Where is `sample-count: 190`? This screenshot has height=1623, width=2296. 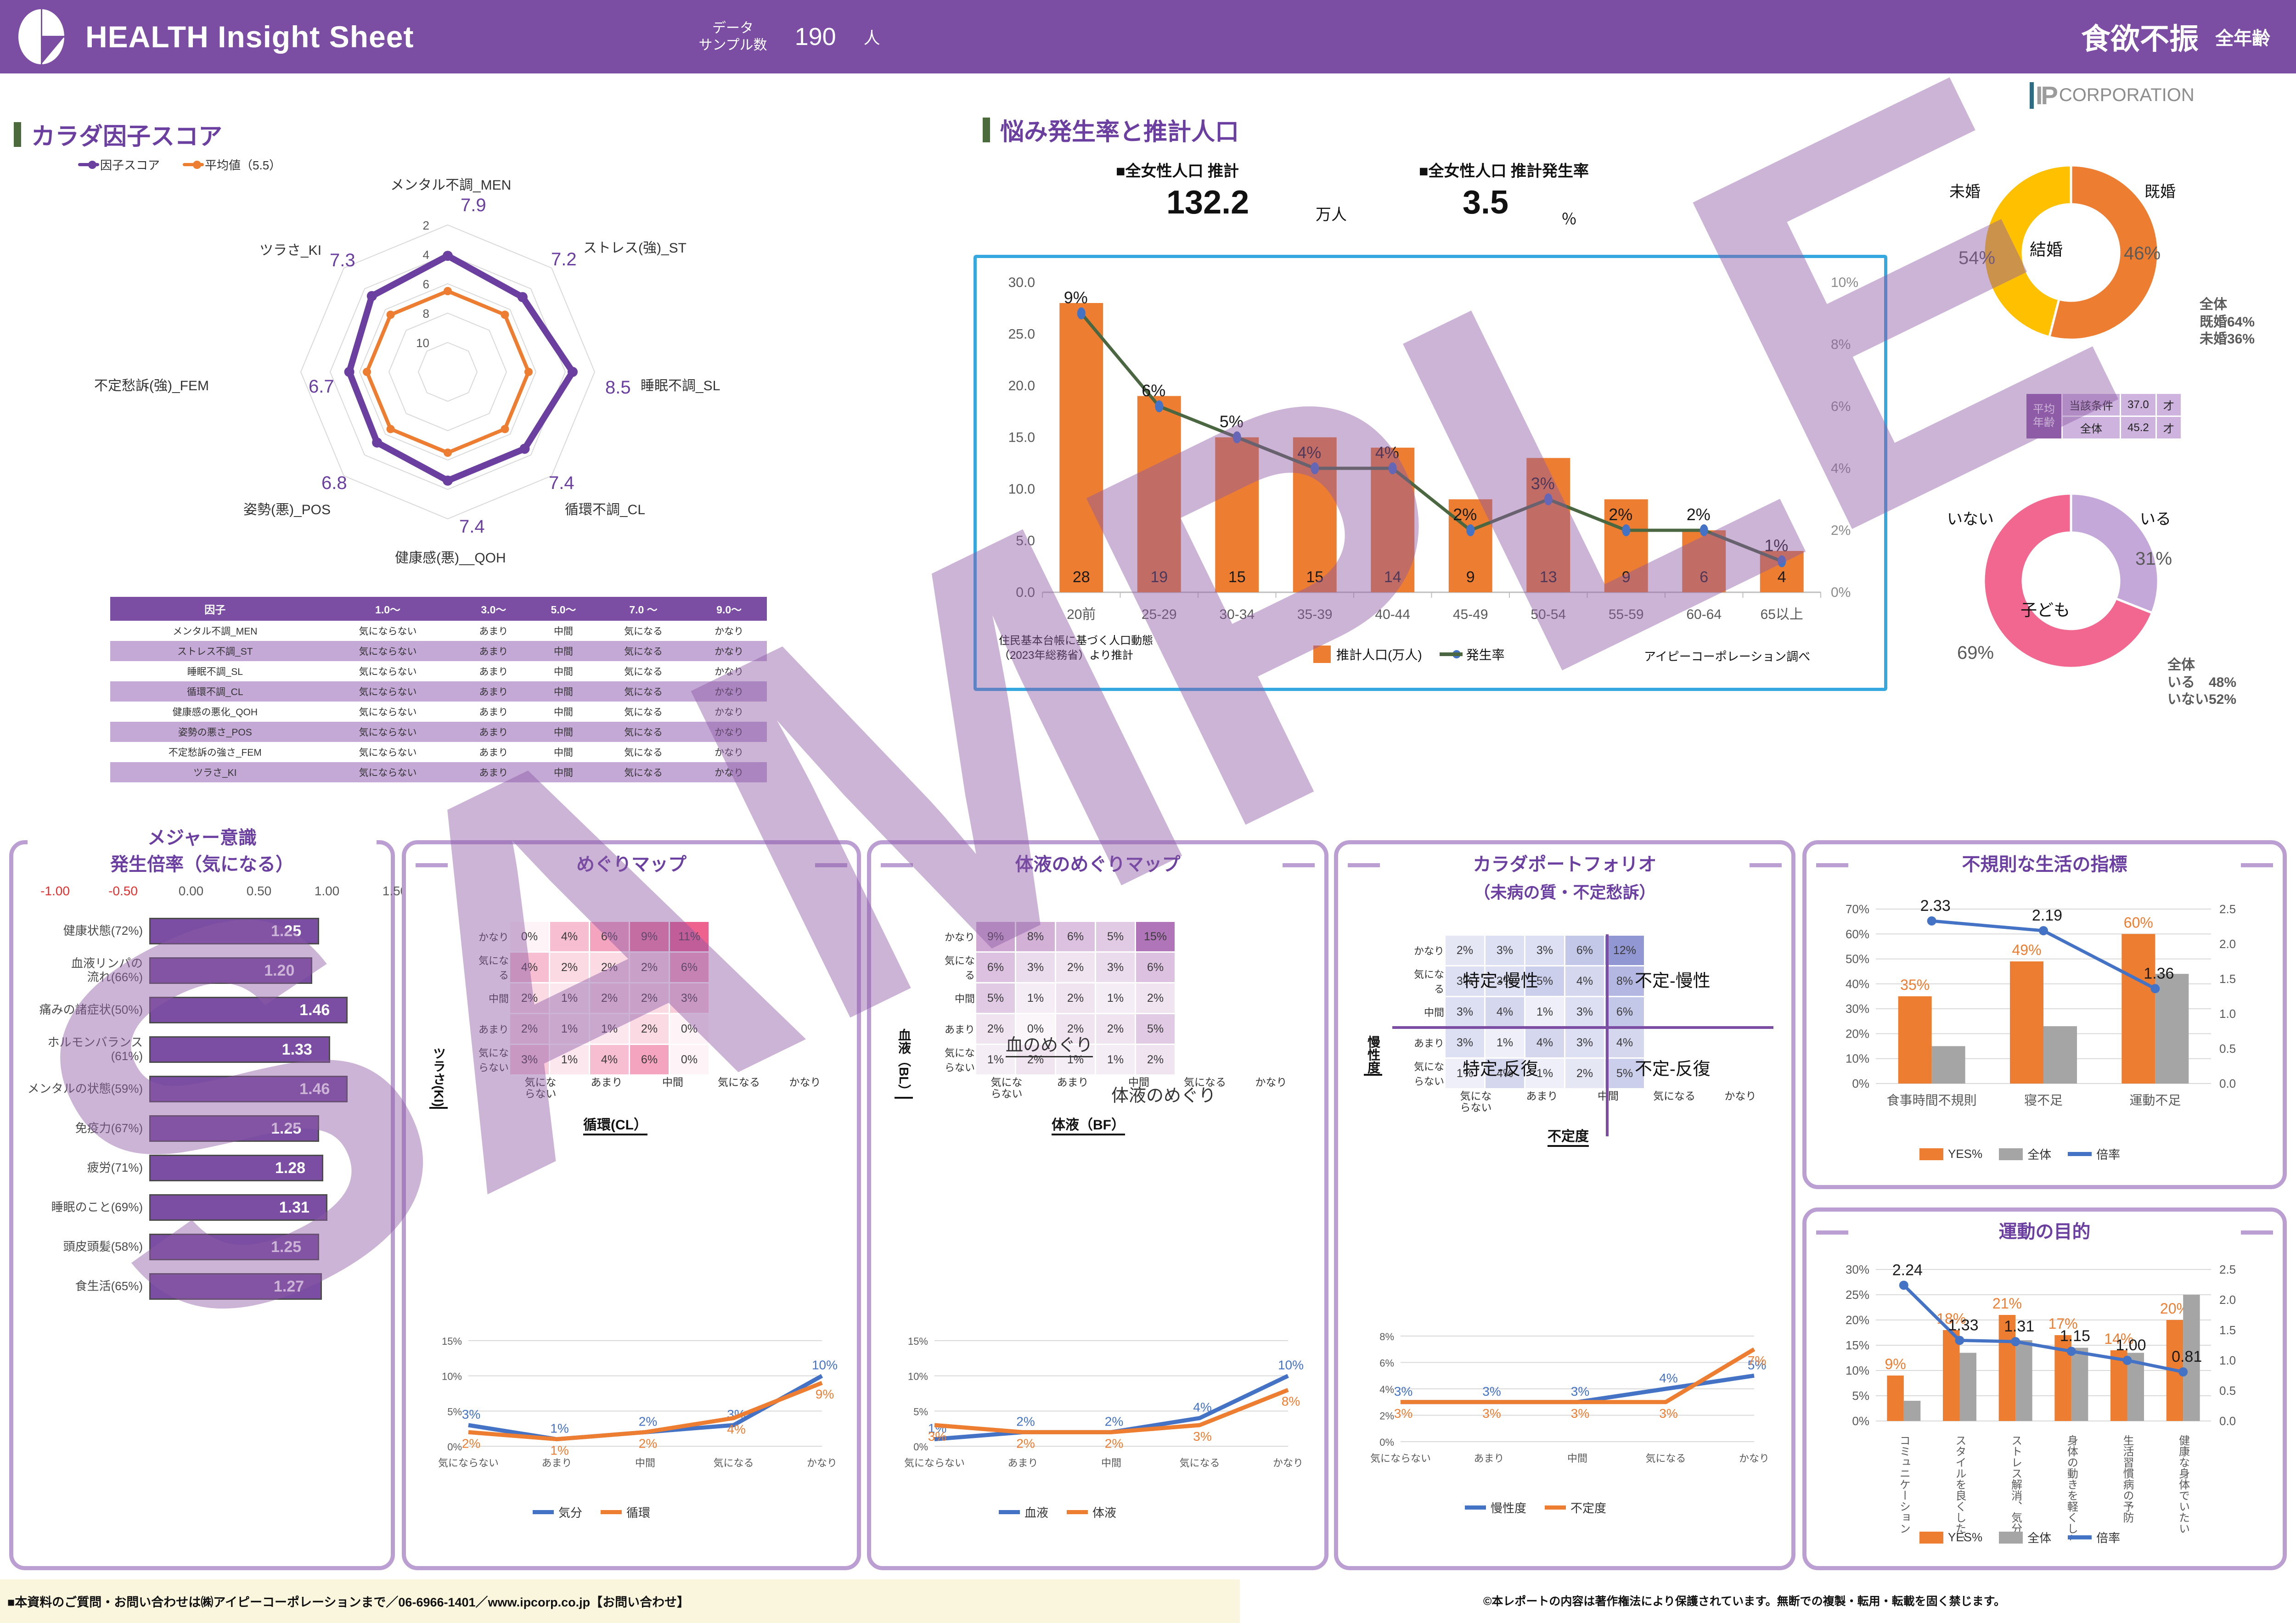 sample-count: 190 is located at coordinates (815, 37).